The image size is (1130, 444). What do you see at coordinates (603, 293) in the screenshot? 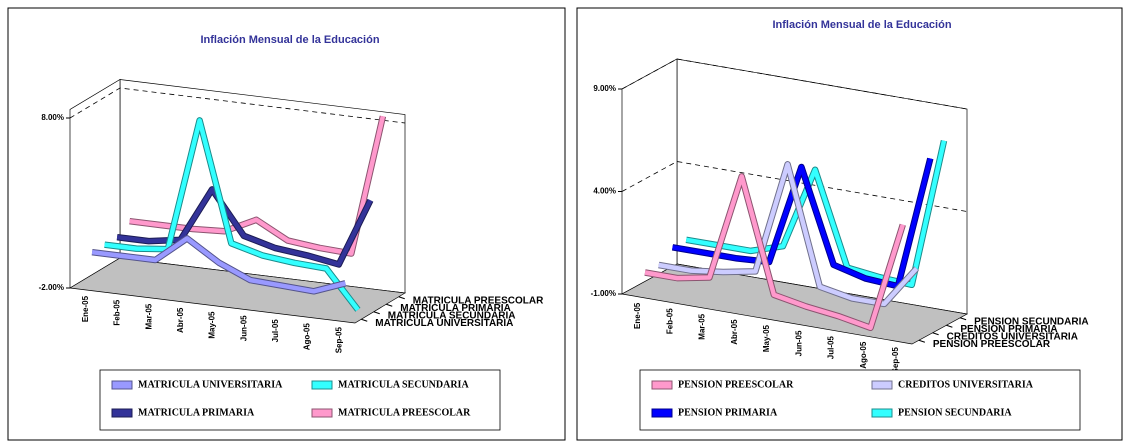
I see `y-tick-label: -1.00%` at bounding box center [603, 293].